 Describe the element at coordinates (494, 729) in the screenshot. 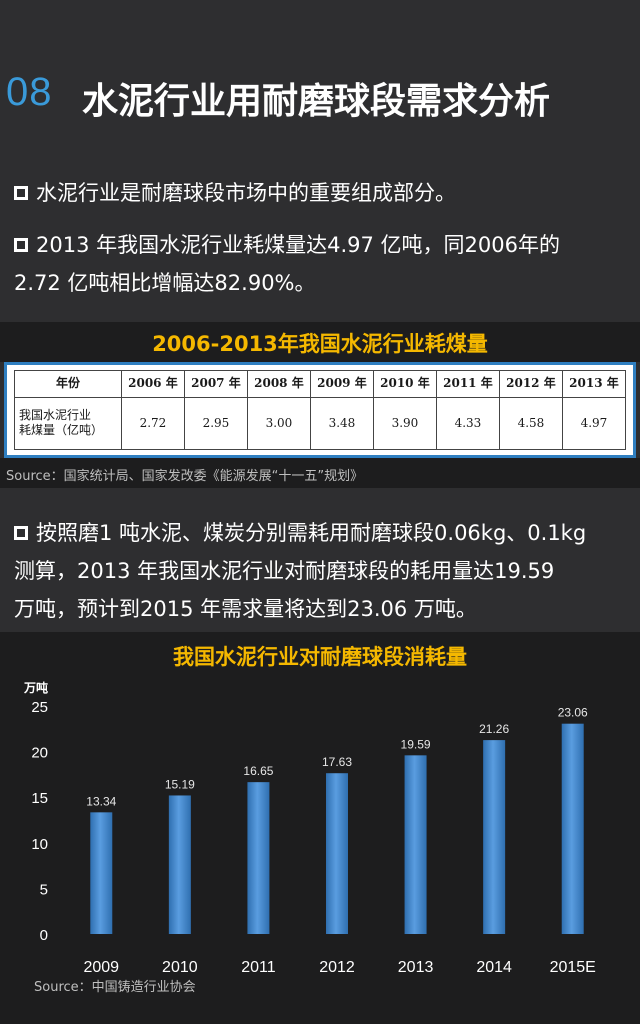

I see `bar-value-label: 21.26` at that location.